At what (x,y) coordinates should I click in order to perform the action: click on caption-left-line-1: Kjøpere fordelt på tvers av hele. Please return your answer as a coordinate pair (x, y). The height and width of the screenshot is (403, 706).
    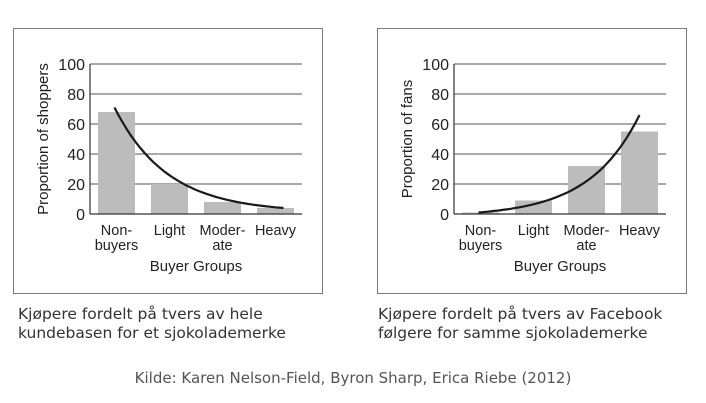
    Looking at the image, I should click on (140, 314).